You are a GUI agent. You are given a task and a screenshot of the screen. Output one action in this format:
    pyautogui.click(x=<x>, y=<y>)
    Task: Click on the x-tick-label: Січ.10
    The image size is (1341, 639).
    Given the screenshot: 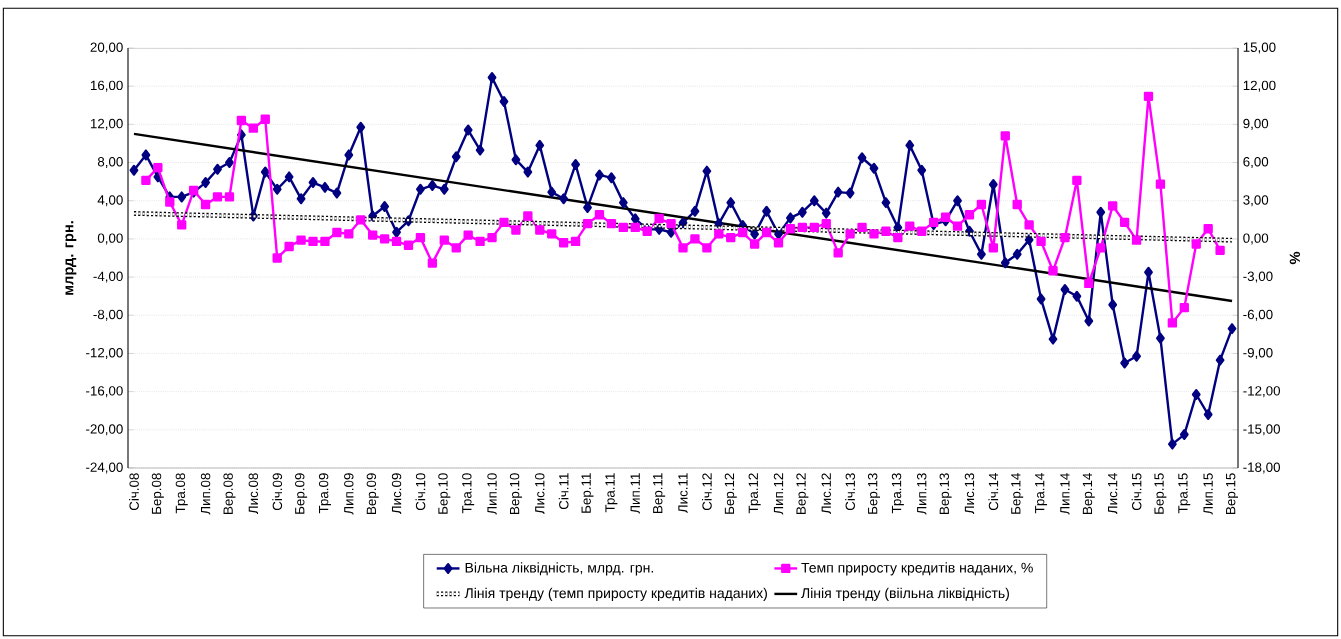 What is the action you would take?
    pyautogui.click(x=420, y=492)
    